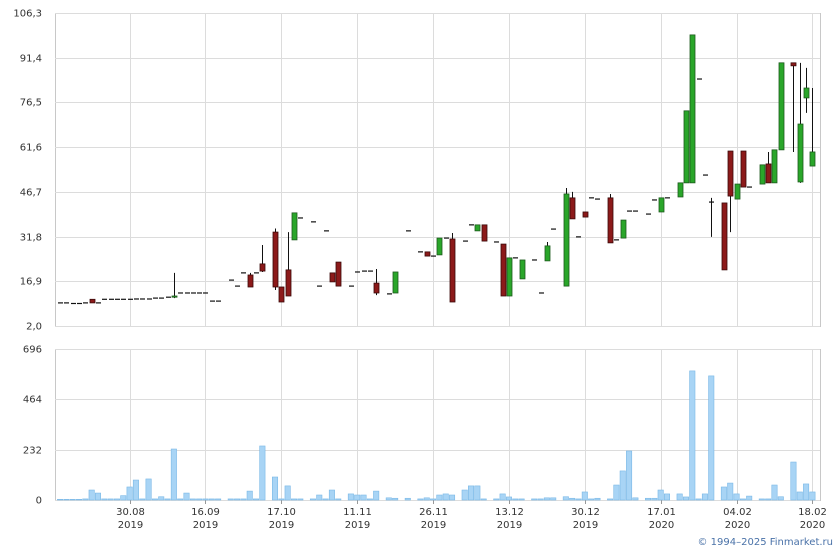 Image resolution: width=840 pixels, height=550 pixels. What do you see at coordinates (281, 512) in the screenshot?
I see `x-tick-label: 17.10` at bounding box center [281, 512].